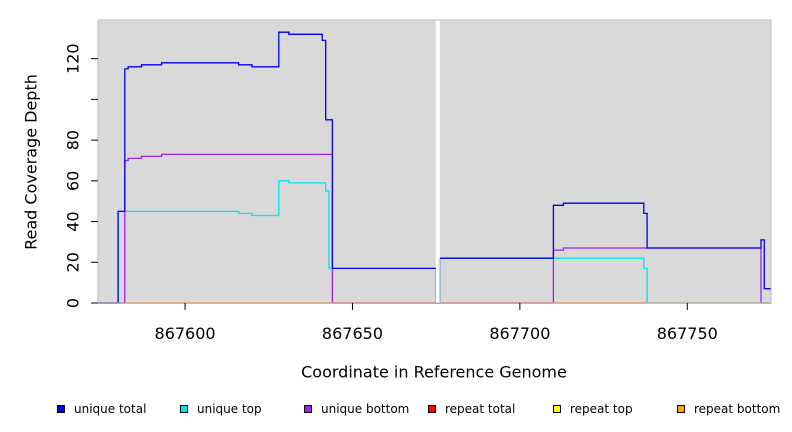 Image resolution: width=792 pixels, height=432 pixels. What do you see at coordinates (434, 372) in the screenshot?
I see `x-axis-label: Coordinate in Reference Genome` at bounding box center [434, 372].